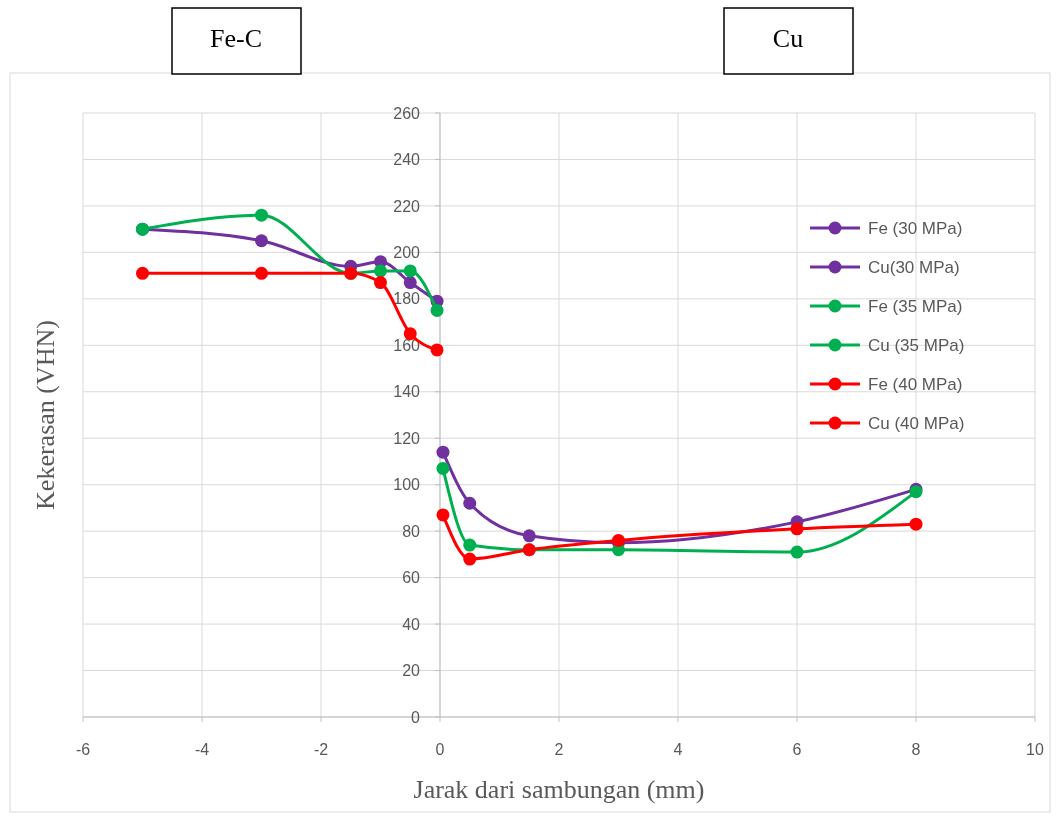 This screenshot has width=1057, height=816. What do you see at coordinates (407, 160) in the screenshot?
I see `y-tick-label: 240` at bounding box center [407, 160].